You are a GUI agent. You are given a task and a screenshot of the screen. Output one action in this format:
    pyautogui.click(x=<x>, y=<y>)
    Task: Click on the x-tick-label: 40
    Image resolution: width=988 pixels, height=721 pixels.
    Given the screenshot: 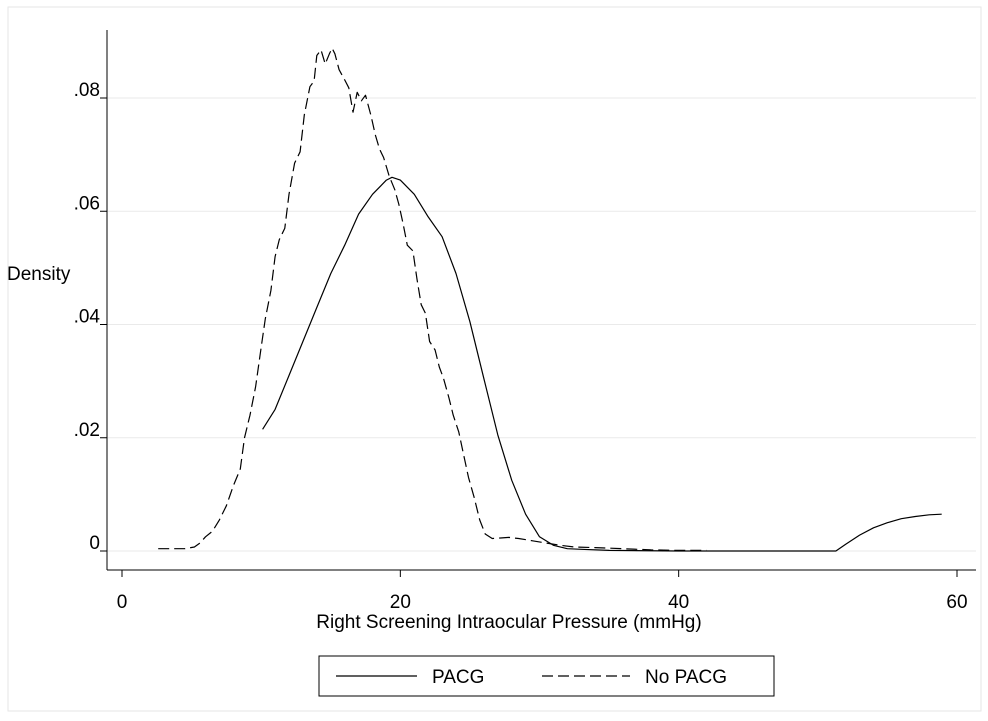 What is the action you would take?
    pyautogui.click(x=678, y=602)
    